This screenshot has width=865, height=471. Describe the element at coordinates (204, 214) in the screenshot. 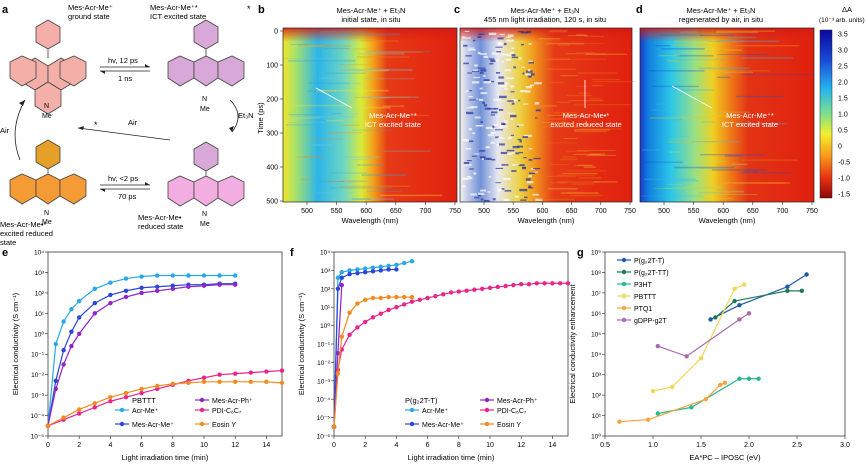

I see `reduced-n: N` at that location.